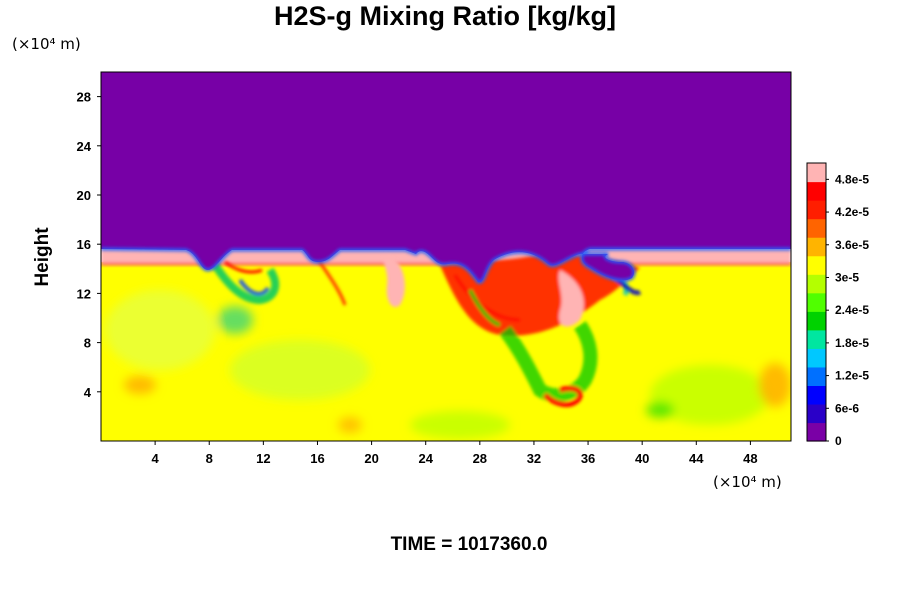 The height and width of the screenshot is (600, 900). What do you see at coordinates (642, 458) in the screenshot?
I see `x-tick-label: 40` at bounding box center [642, 458].